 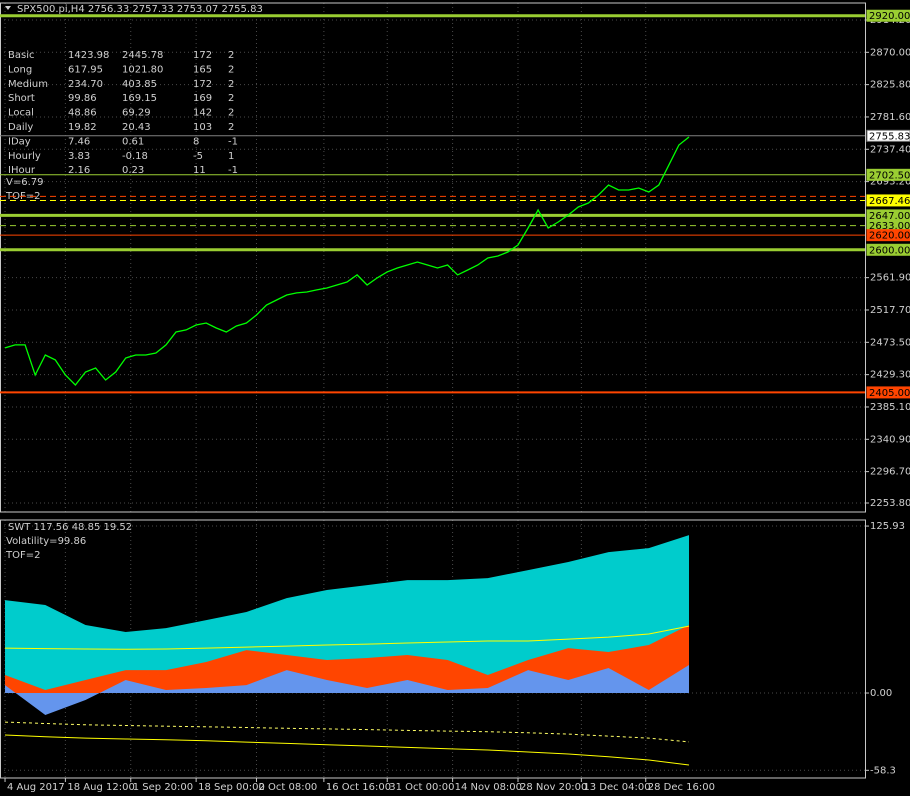 I want to click on indicator-area, so click(x=347, y=690).